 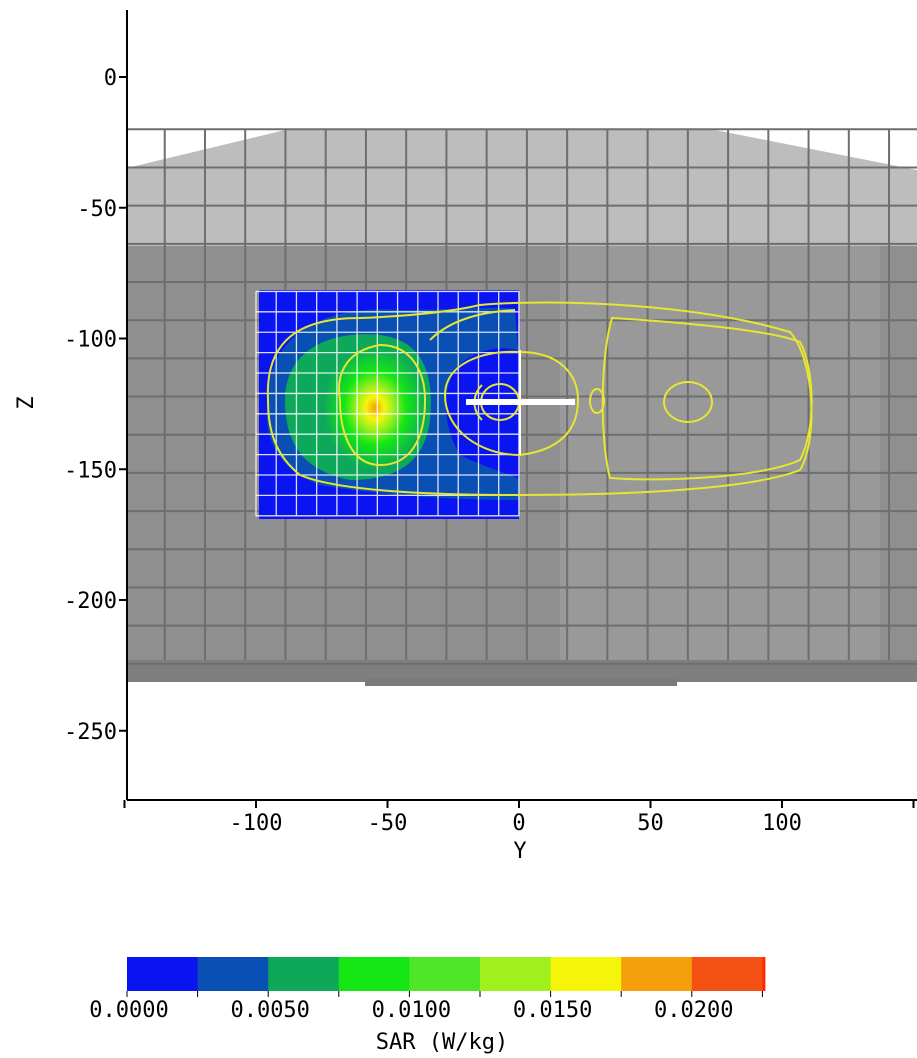 I want to click on outline-upper, so click(x=472, y=325).